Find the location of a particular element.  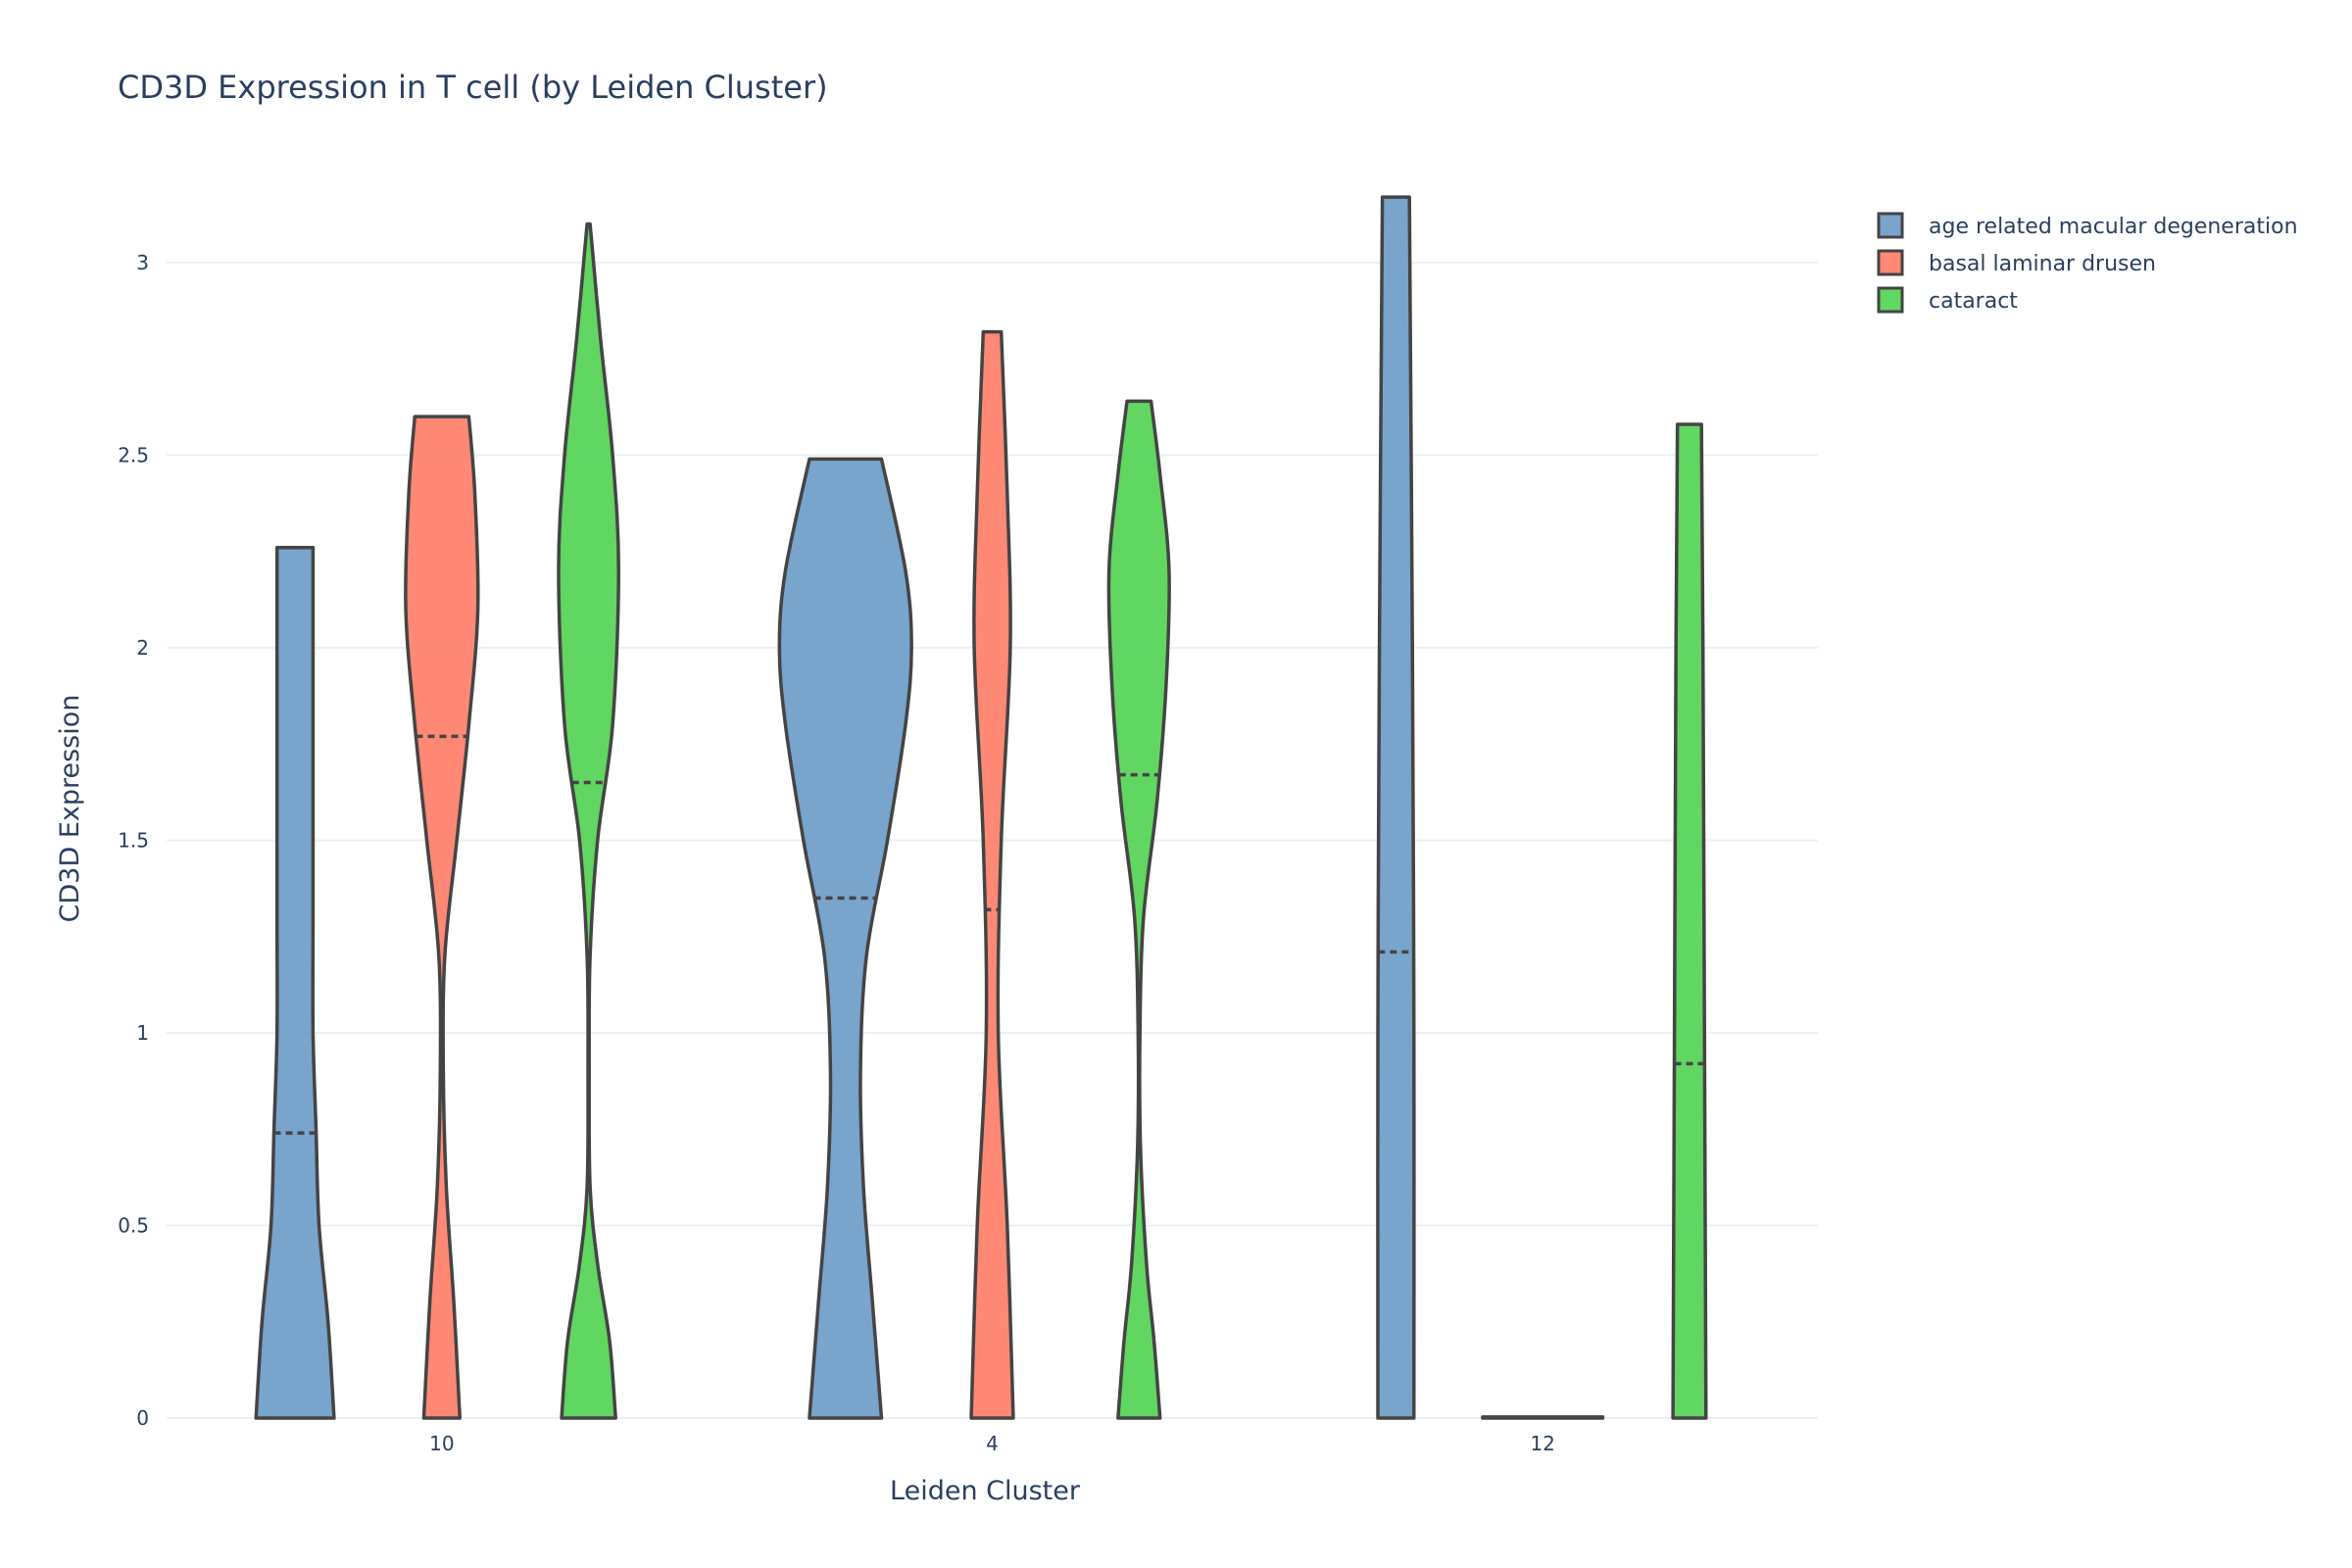

legend-item: cataract is located at coordinates (1947, 300).